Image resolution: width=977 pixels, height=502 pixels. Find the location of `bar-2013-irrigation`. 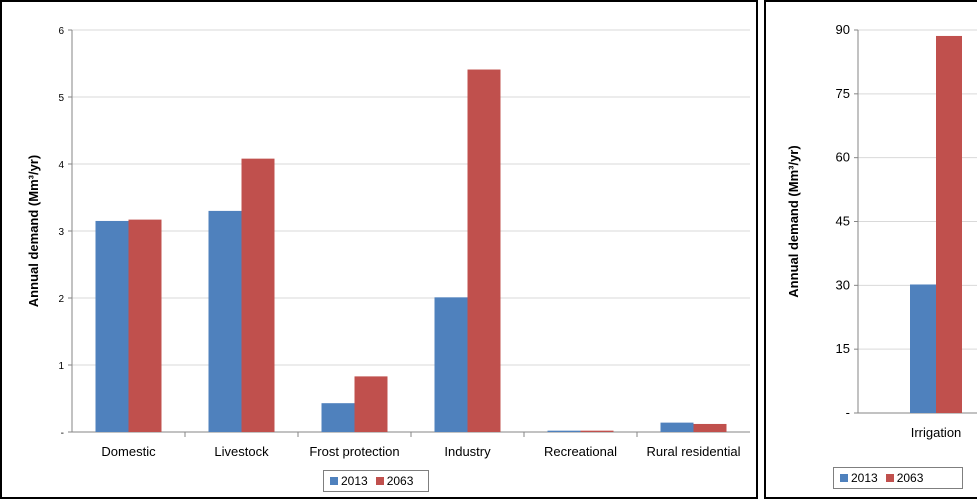

bar-2013-irrigation is located at coordinates (923, 348).